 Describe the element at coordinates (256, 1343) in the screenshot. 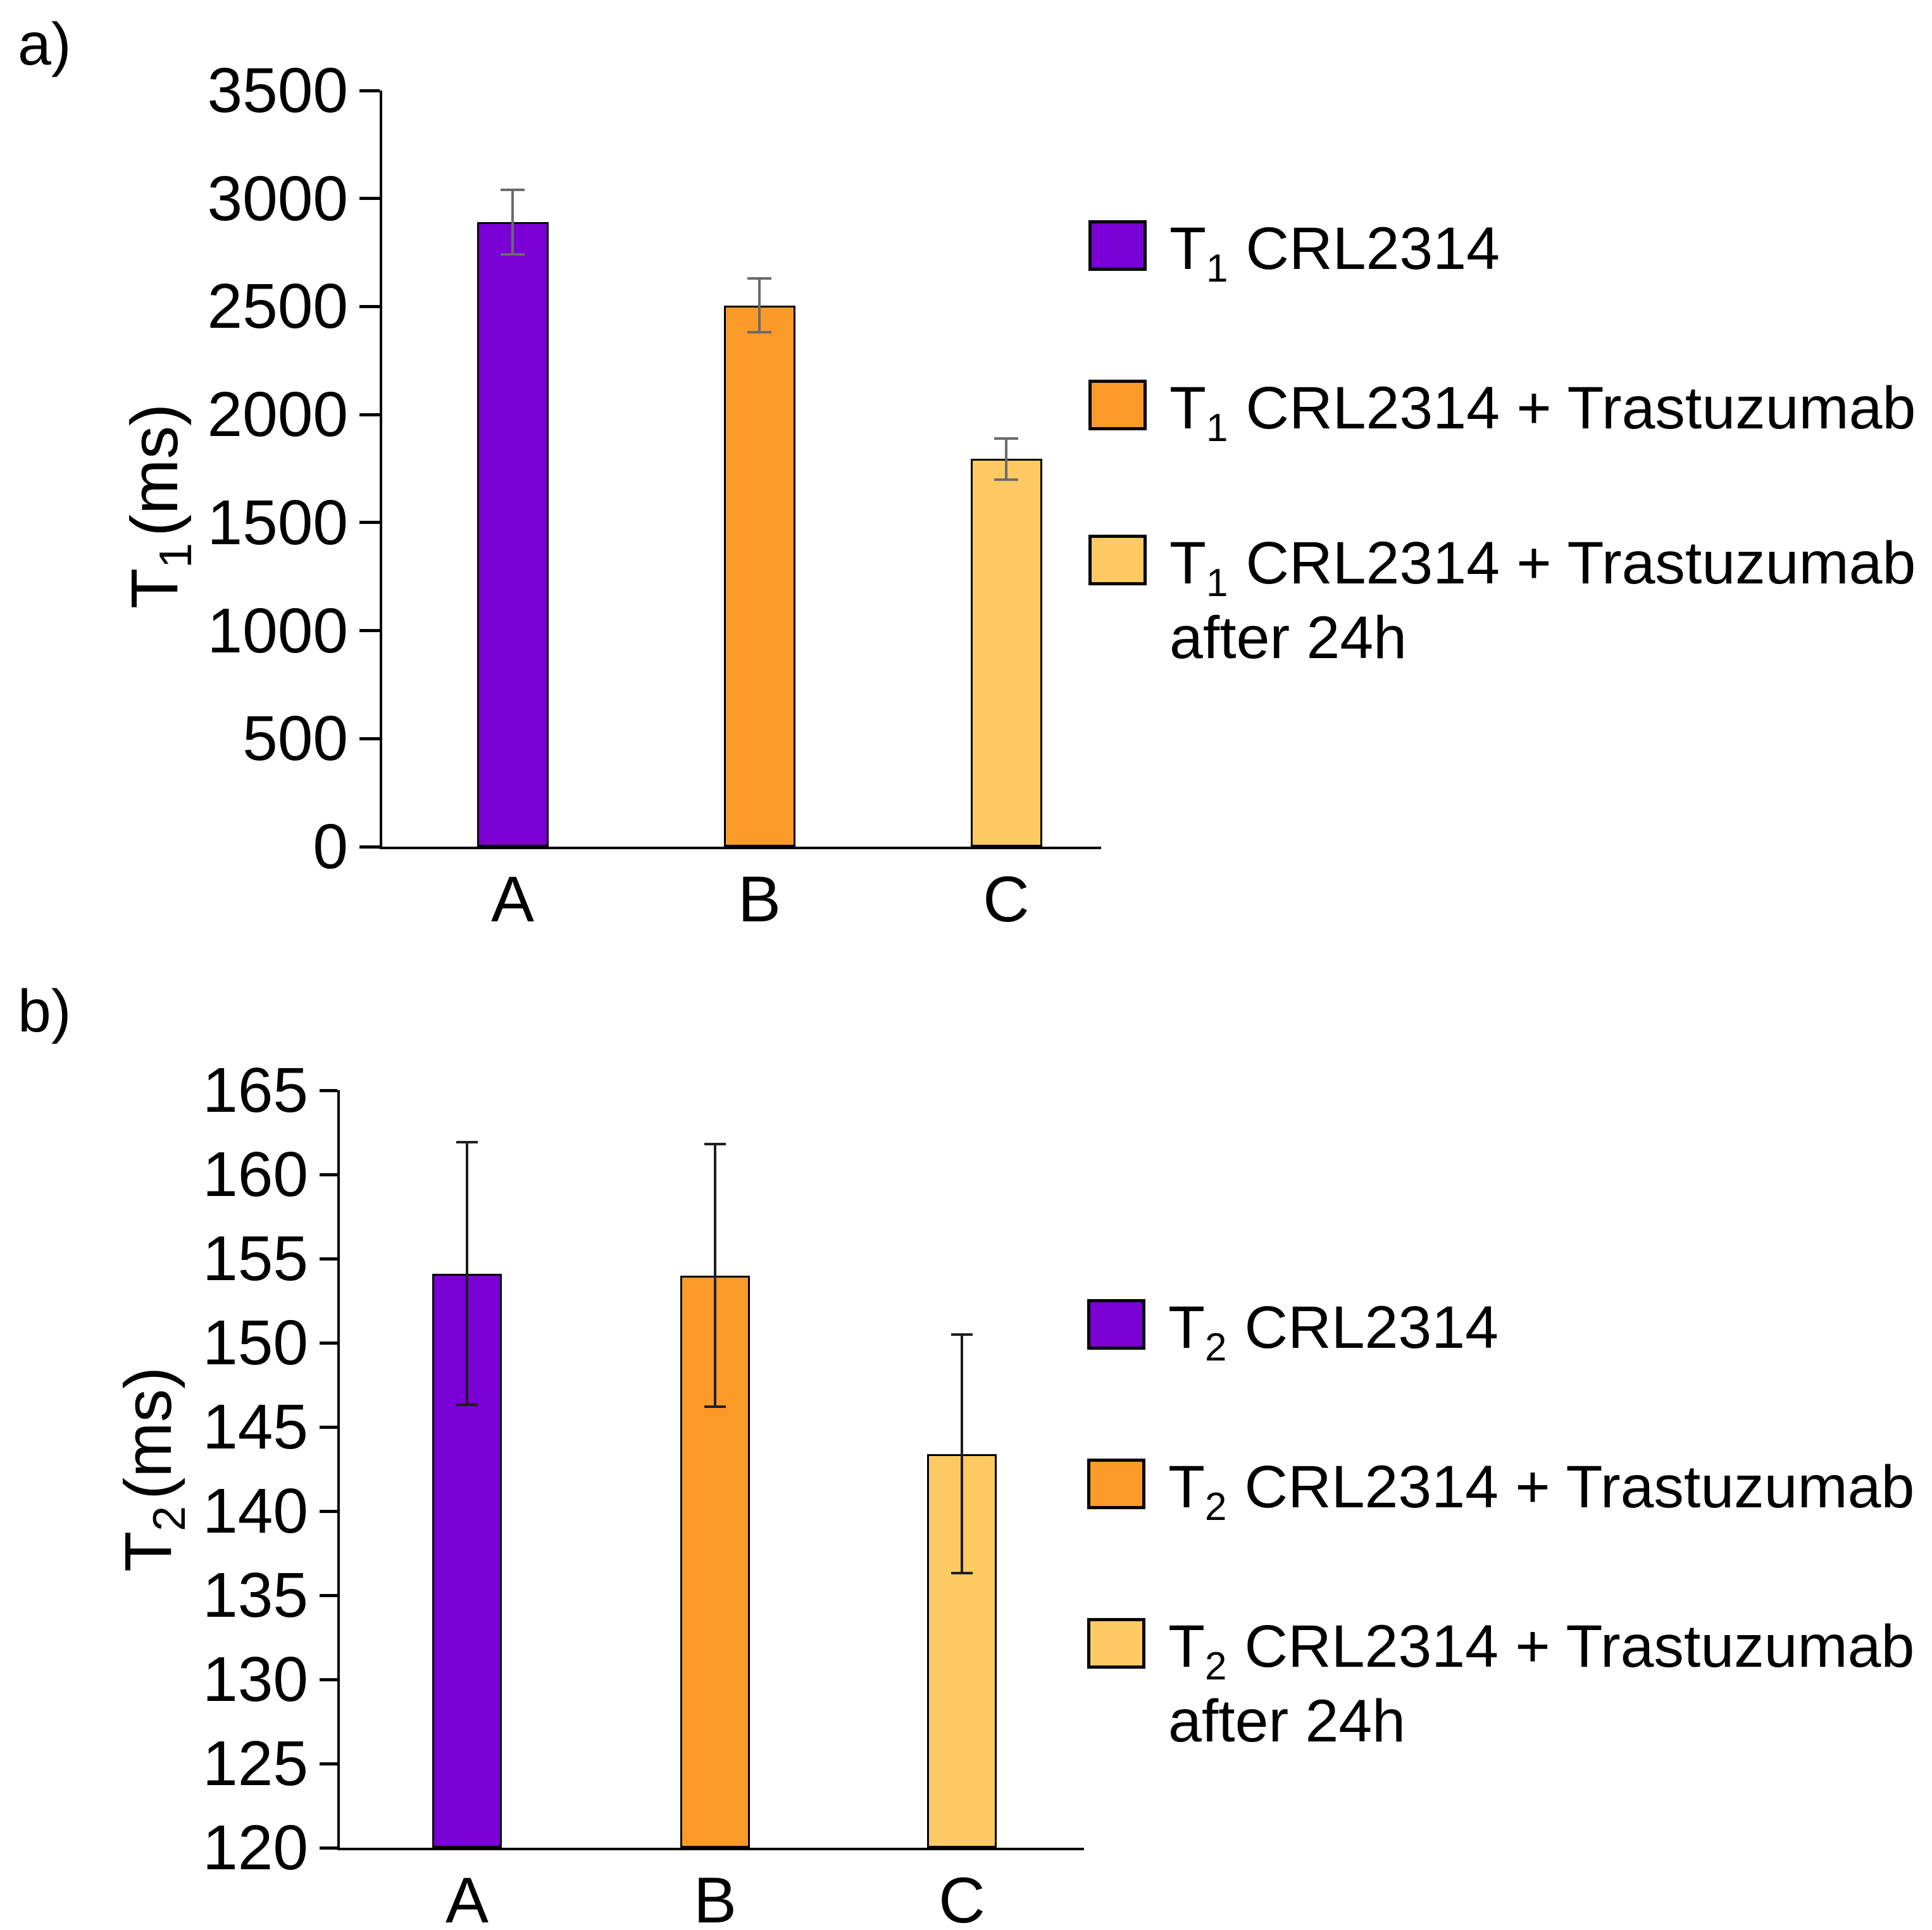

I see `y-axis-tick-label: 150` at that location.